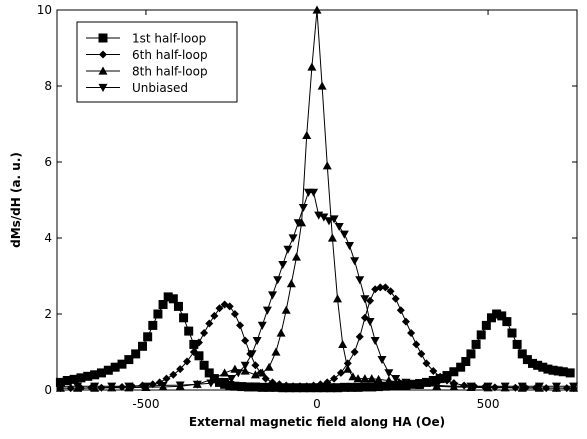 The image size is (587, 439). Describe the element at coordinates (44, 10) in the screenshot. I see `y-tick-label: 10` at that location.